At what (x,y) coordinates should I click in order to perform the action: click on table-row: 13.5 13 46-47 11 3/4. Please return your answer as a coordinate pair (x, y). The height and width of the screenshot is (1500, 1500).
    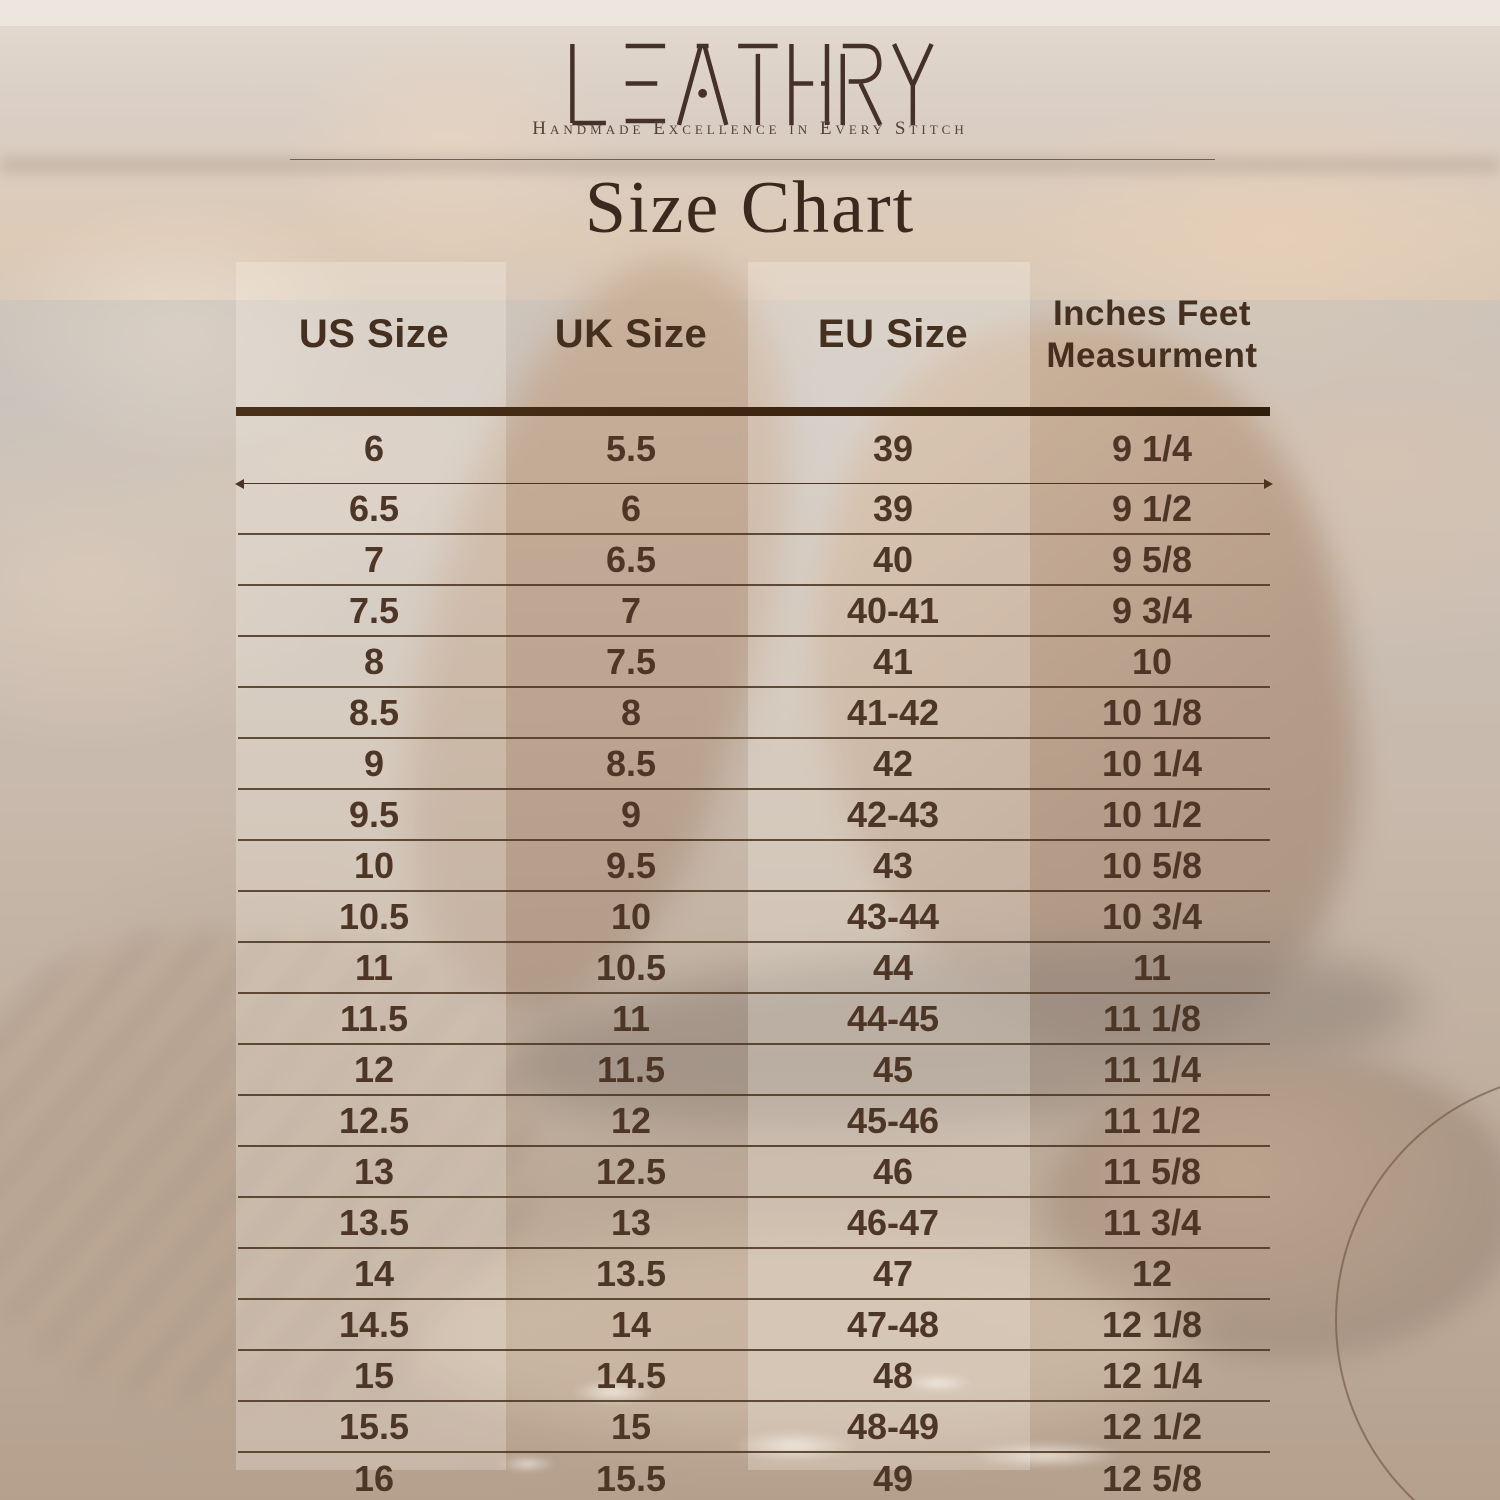
    Looking at the image, I should click on (754, 1223).